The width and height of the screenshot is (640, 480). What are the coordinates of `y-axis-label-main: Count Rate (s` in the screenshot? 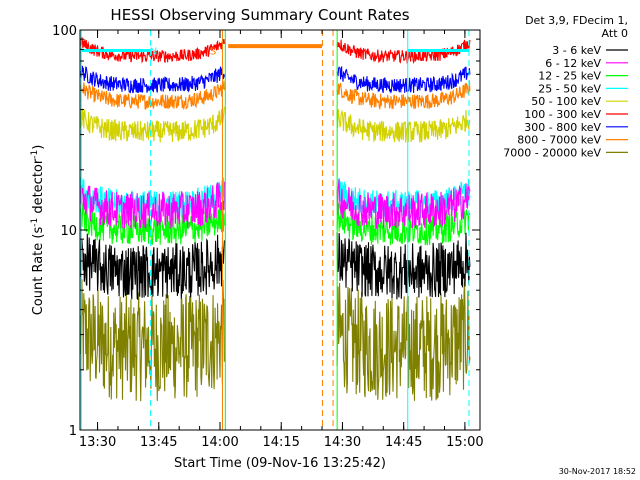 It's located at (38, 271).